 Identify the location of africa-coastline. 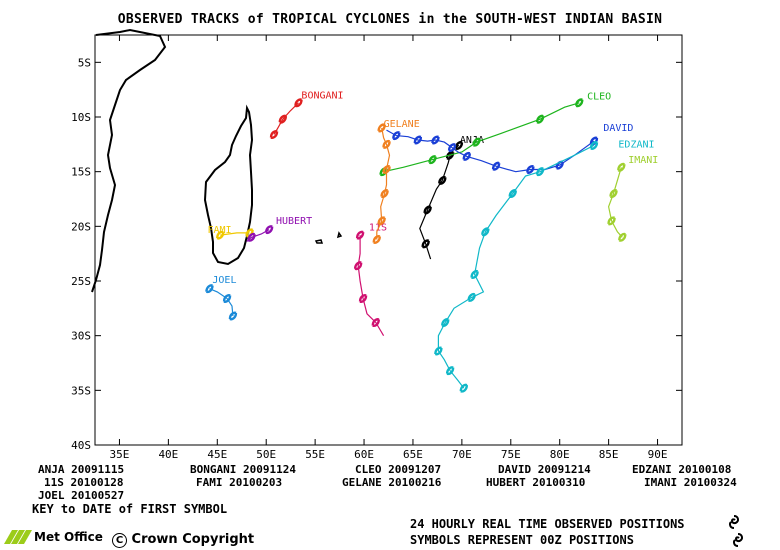
(129, 160).